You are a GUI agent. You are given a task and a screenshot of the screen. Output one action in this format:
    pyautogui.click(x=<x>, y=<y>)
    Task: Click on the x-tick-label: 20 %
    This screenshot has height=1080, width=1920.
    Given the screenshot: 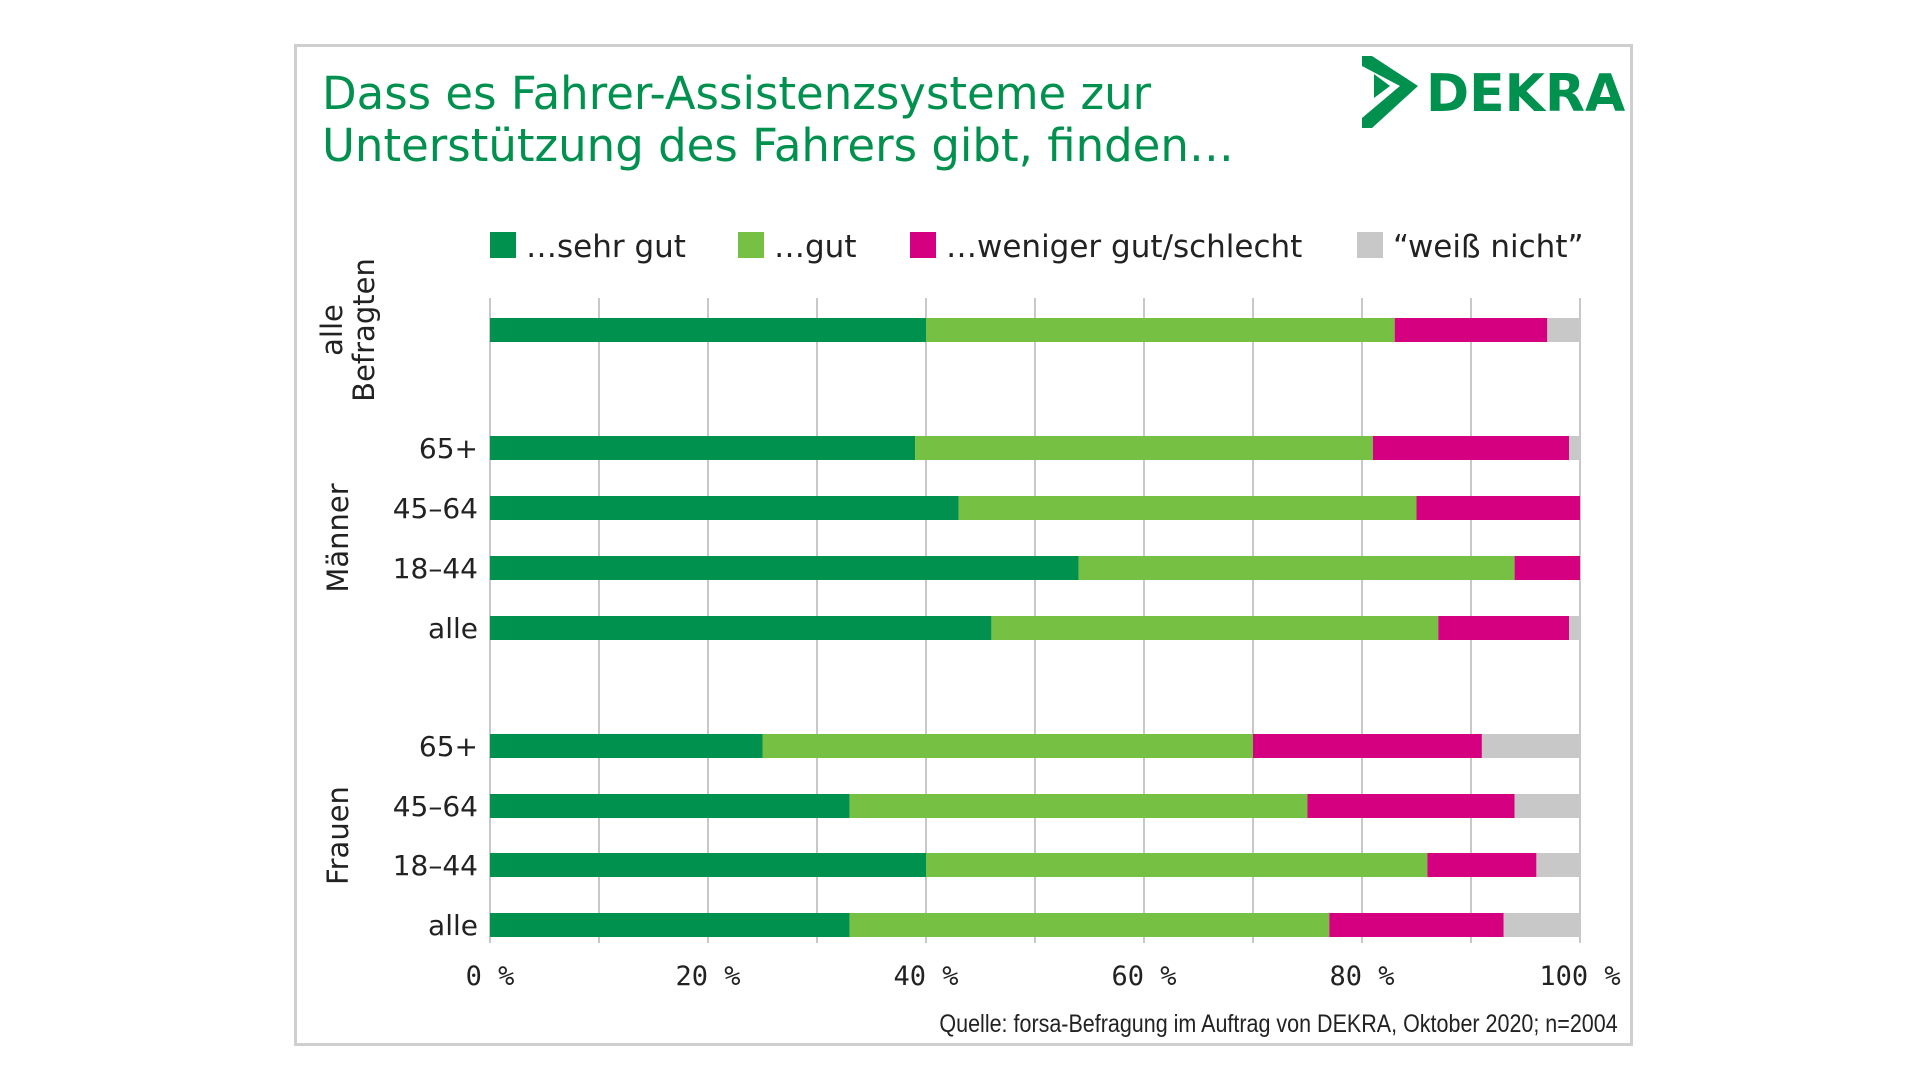 What is the action you would take?
    pyautogui.click(x=707, y=976)
    